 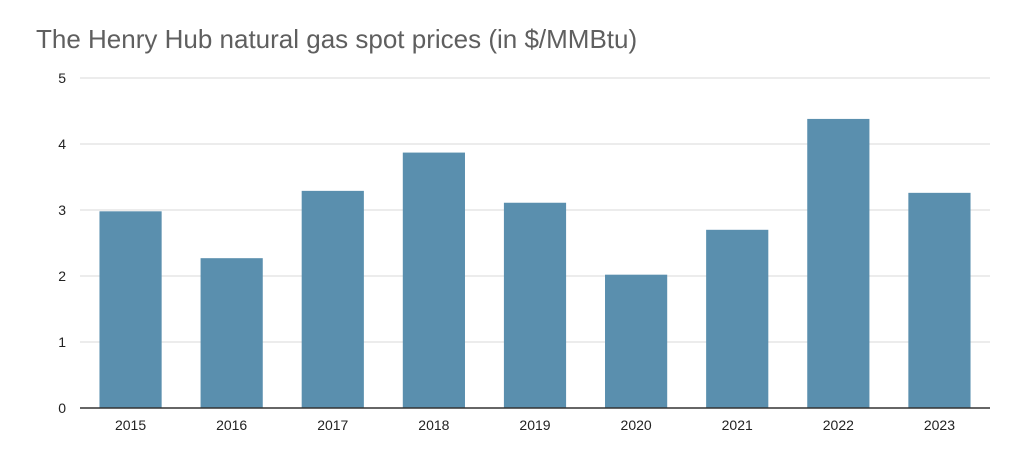 What do you see at coordinates (838, 263) in the screenshot?
I see `bar-2022` at bounding box center [838, 263].